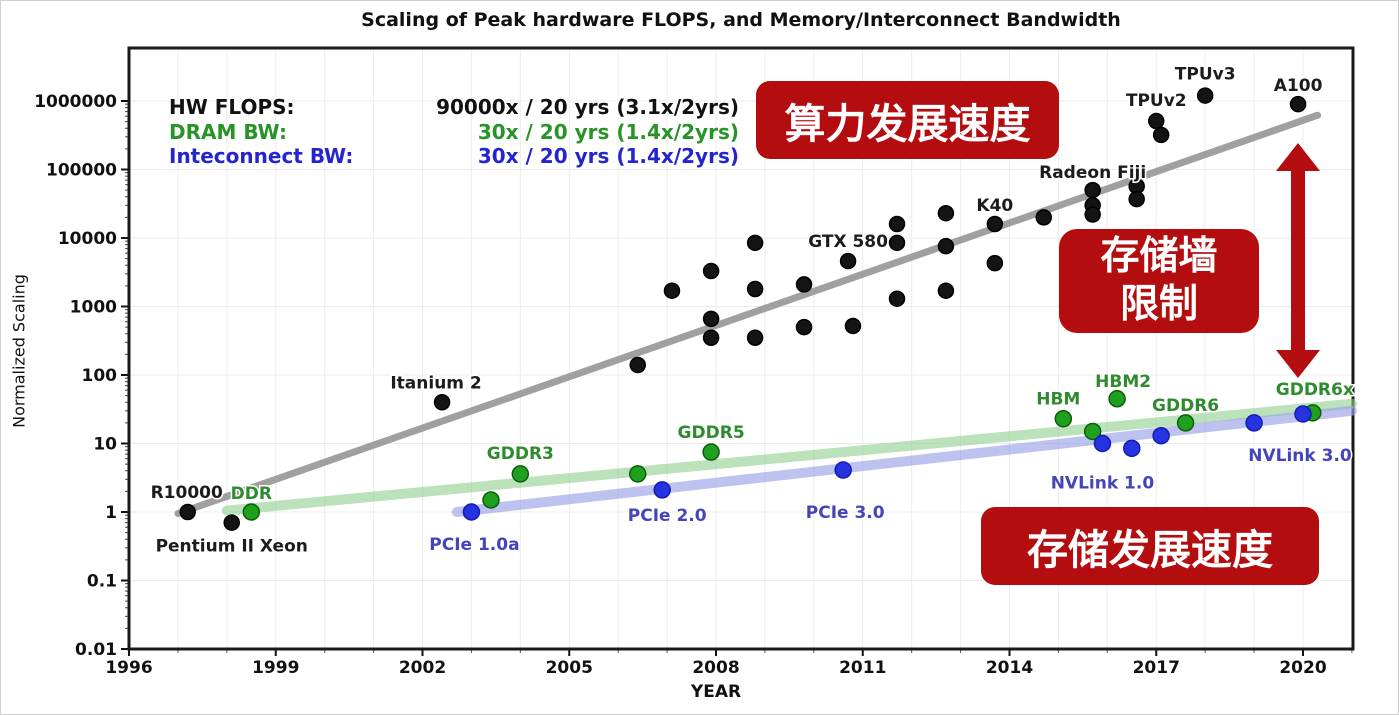 The width and height of the screenshot is (1399, 715). What do you see at coordinates (87, 239) in the screenshot?
I see `y-tick-label: 10000` at bounding box center [87, 239].